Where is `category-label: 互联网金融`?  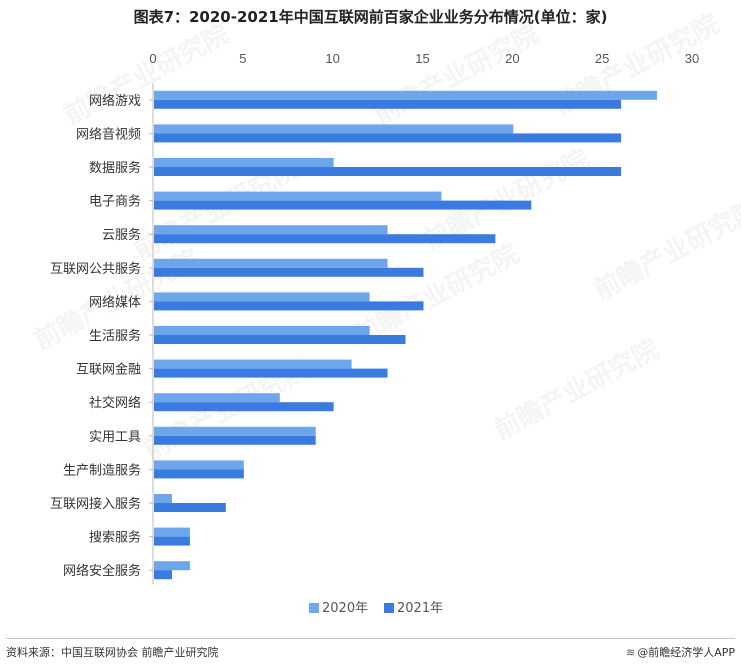 category-label: 互联网金融 is located at coordinates (108, 370).